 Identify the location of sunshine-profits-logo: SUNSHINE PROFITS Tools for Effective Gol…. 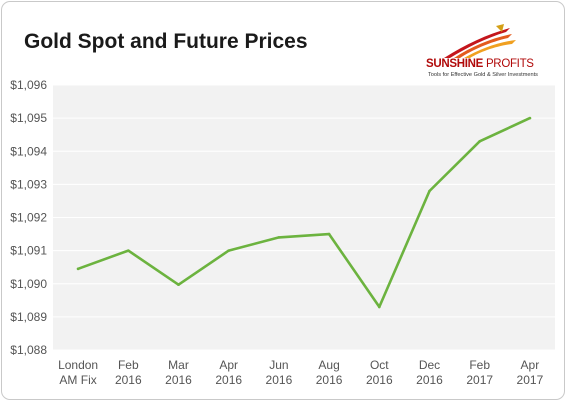
(487, 53).